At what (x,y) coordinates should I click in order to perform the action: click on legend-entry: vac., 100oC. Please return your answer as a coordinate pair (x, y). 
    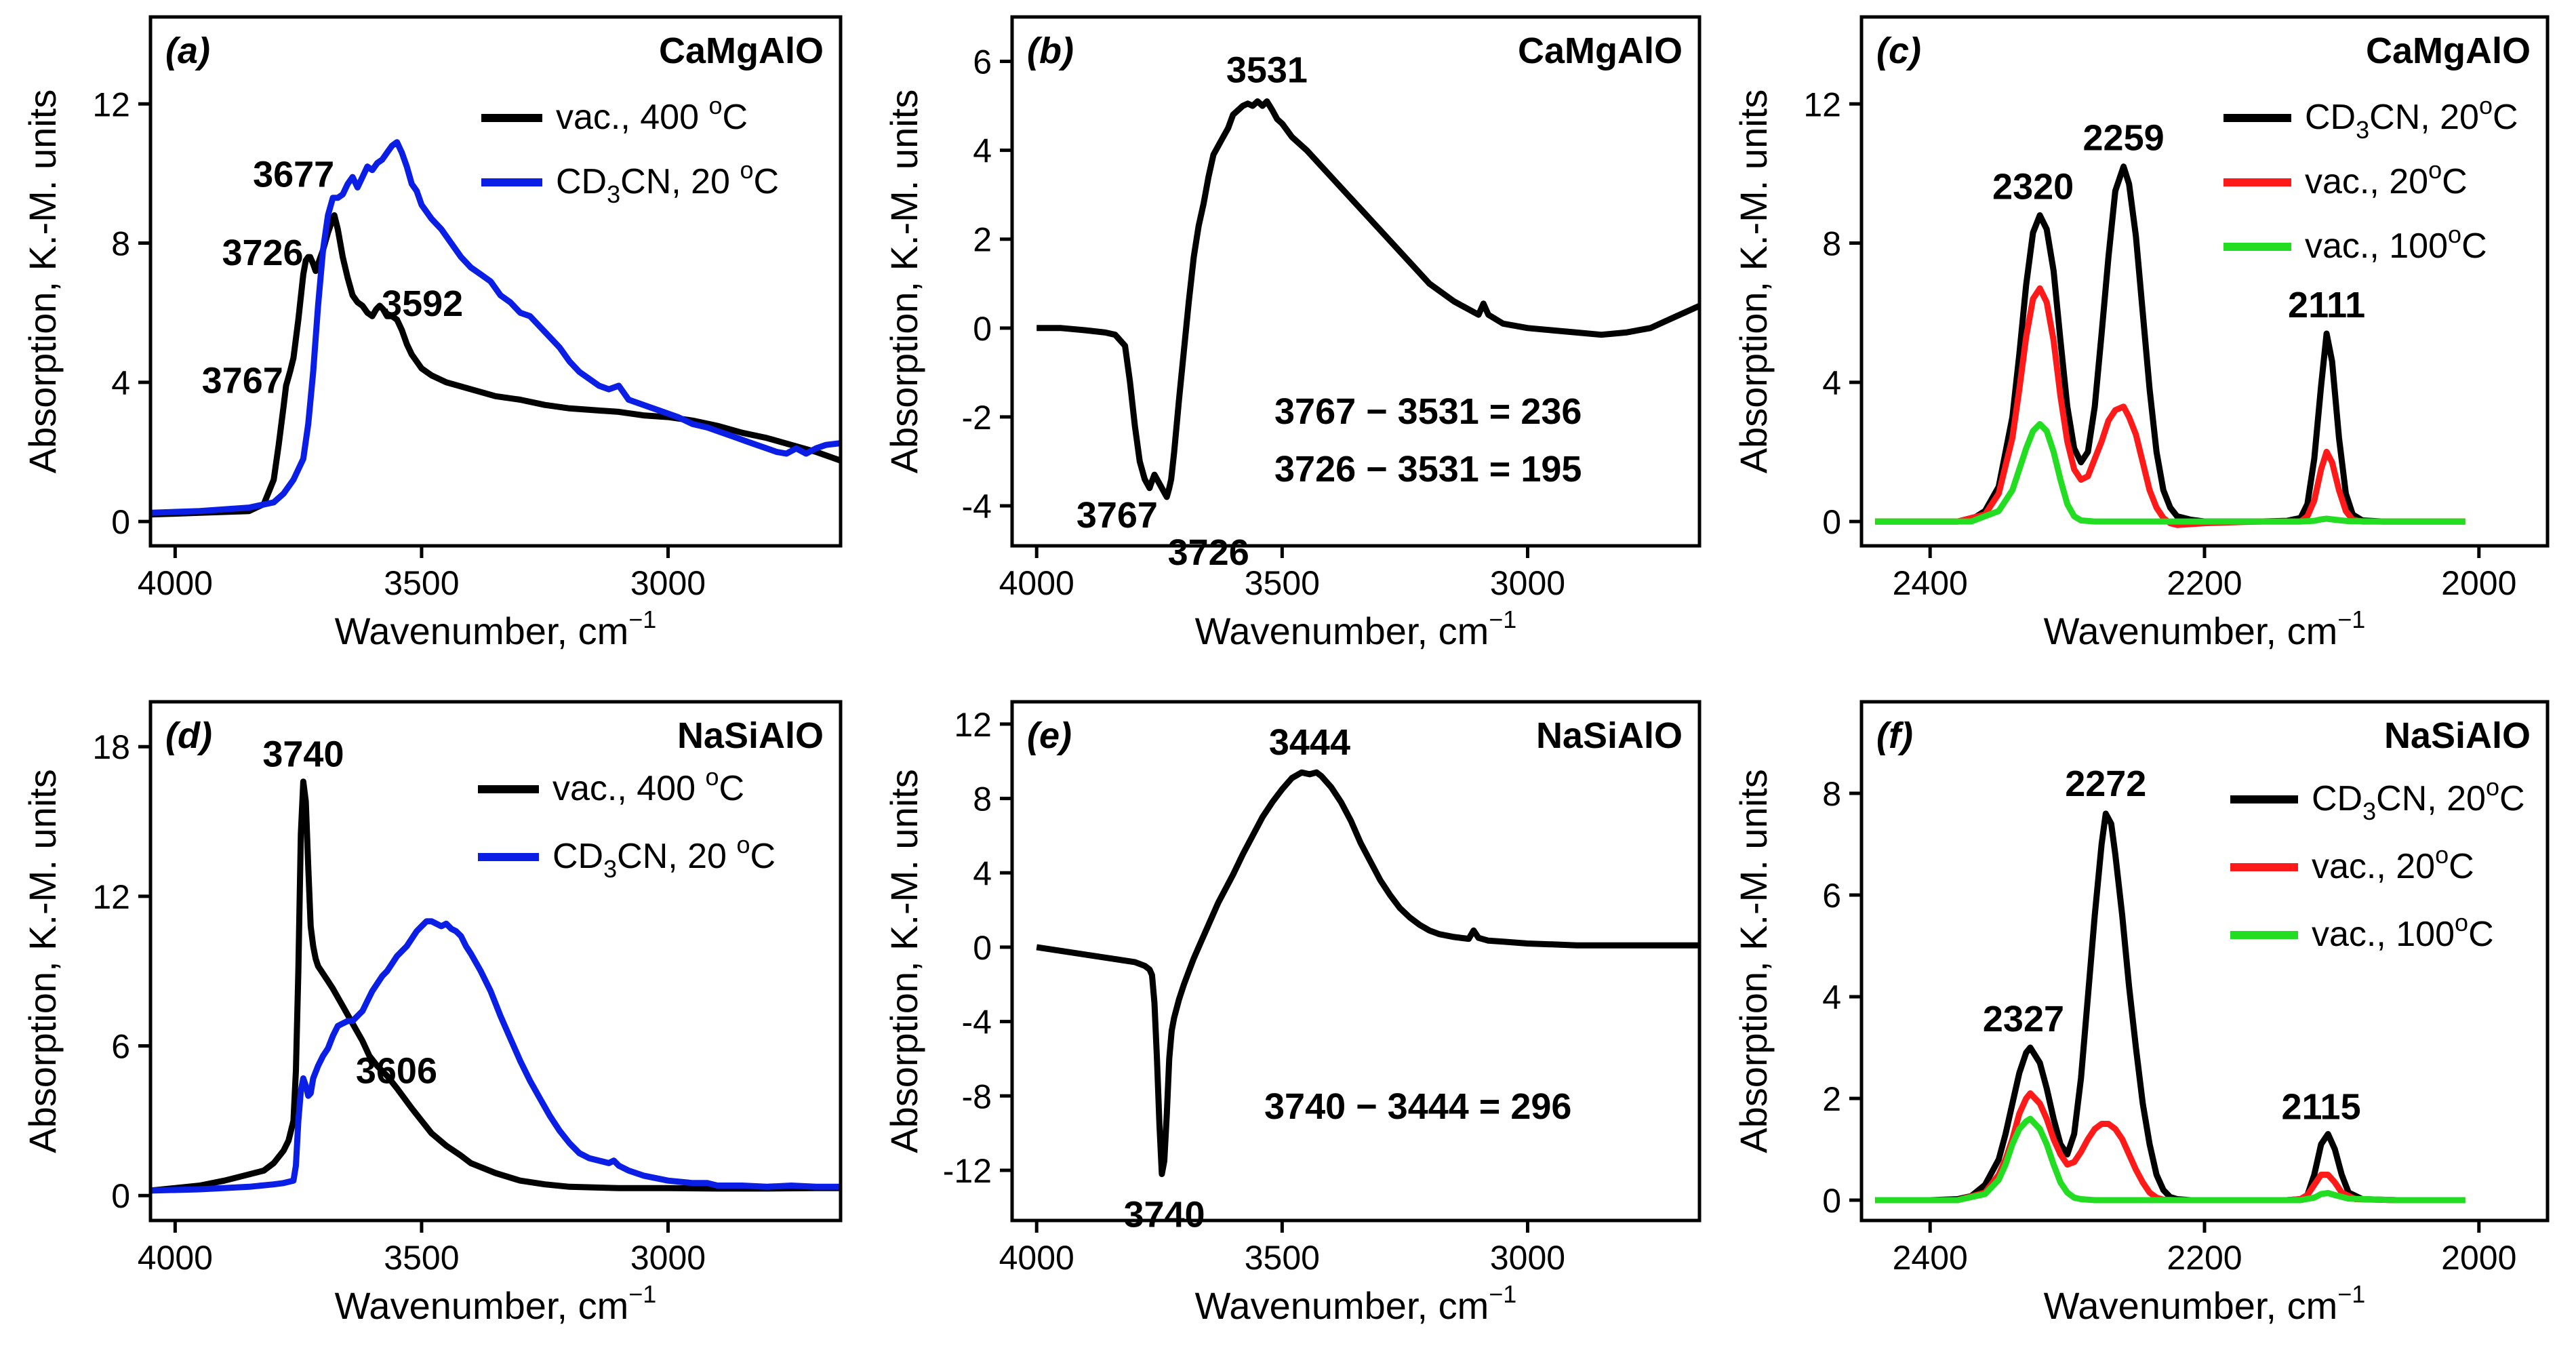
    Looking at the image, I should click on (2396, 243).